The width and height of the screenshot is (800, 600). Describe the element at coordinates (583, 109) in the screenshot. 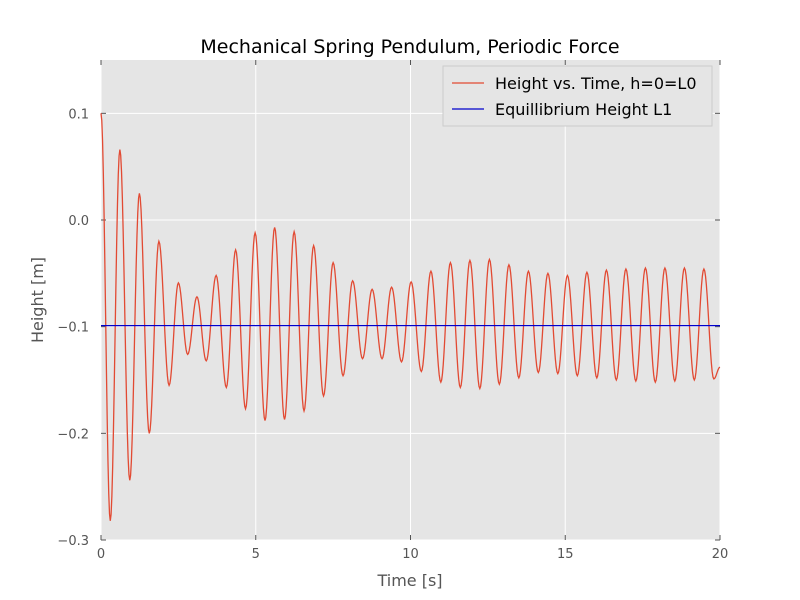

I see `legend-label-equilibrium: Equillibrium Height L1` at that location.